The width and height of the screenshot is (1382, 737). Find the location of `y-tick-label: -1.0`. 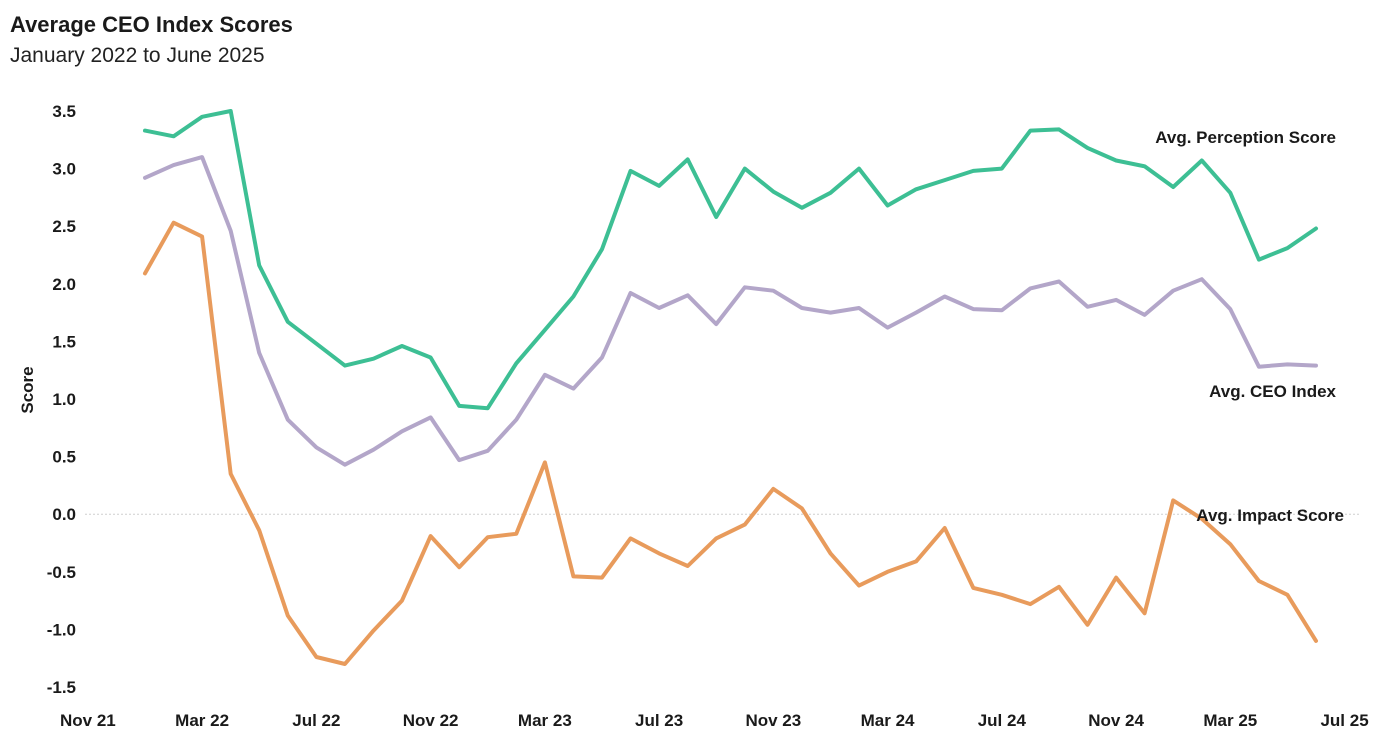

y-tick-label: -1.0 is located at coordinates (61, 629).